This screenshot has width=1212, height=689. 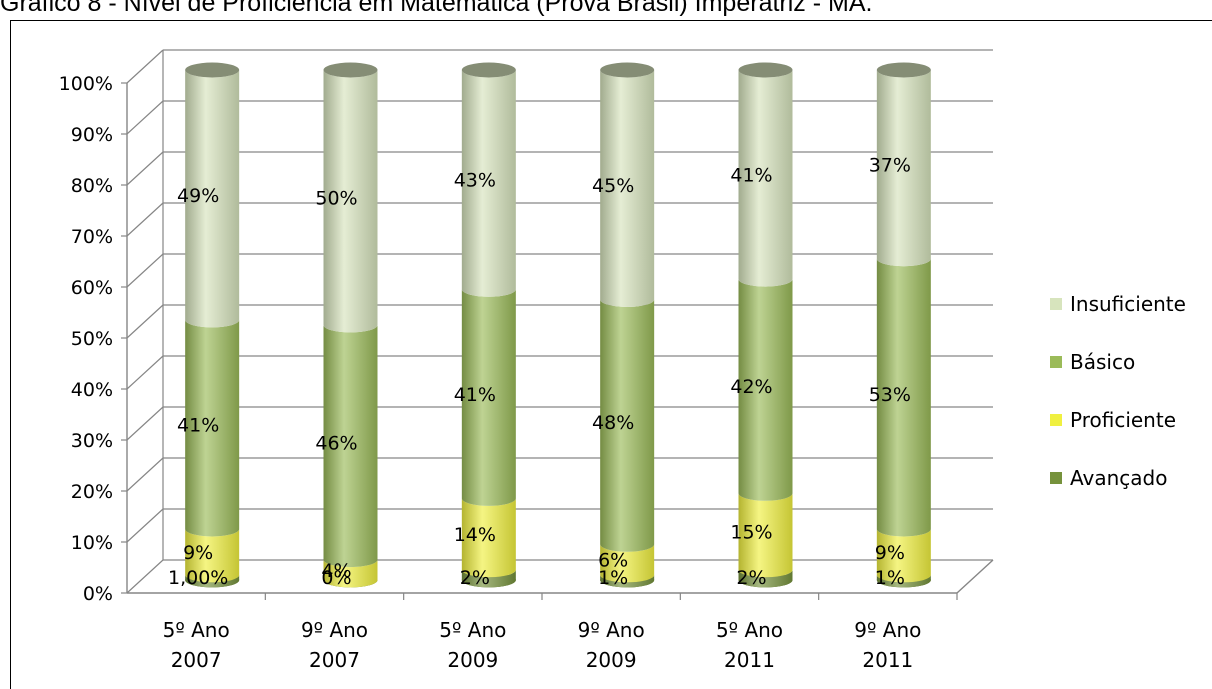 I want to click on y-tick-label: 0%, so click(x=98, y=594).